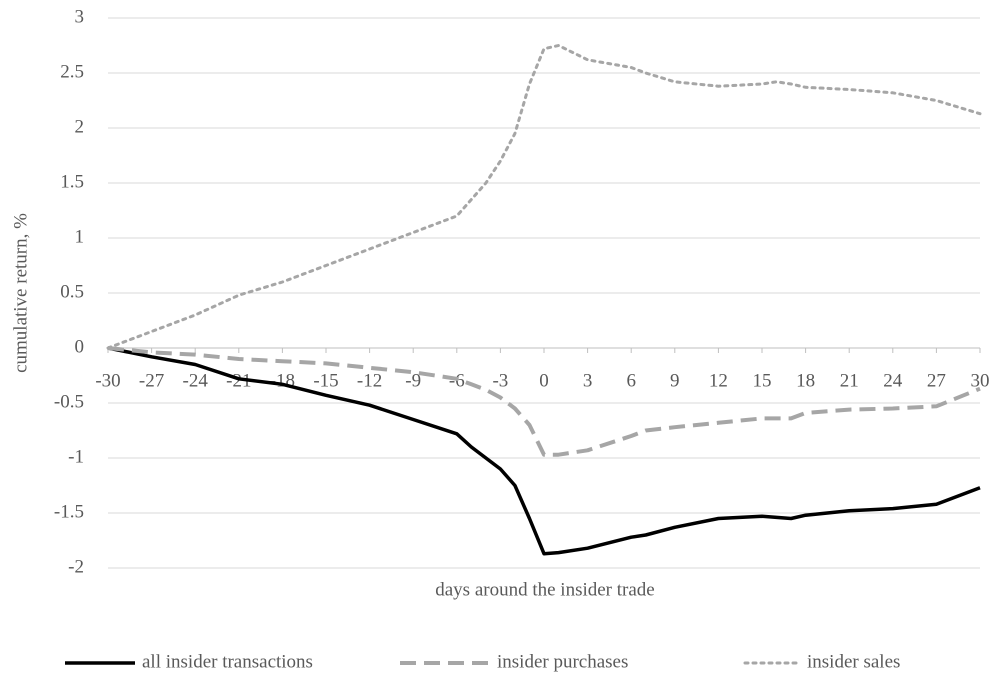 This screenshot has height=681, width=997. Describe the element at coordinates (805, 380) in the screenshot. I see `x-tick-label: 18` at that location.